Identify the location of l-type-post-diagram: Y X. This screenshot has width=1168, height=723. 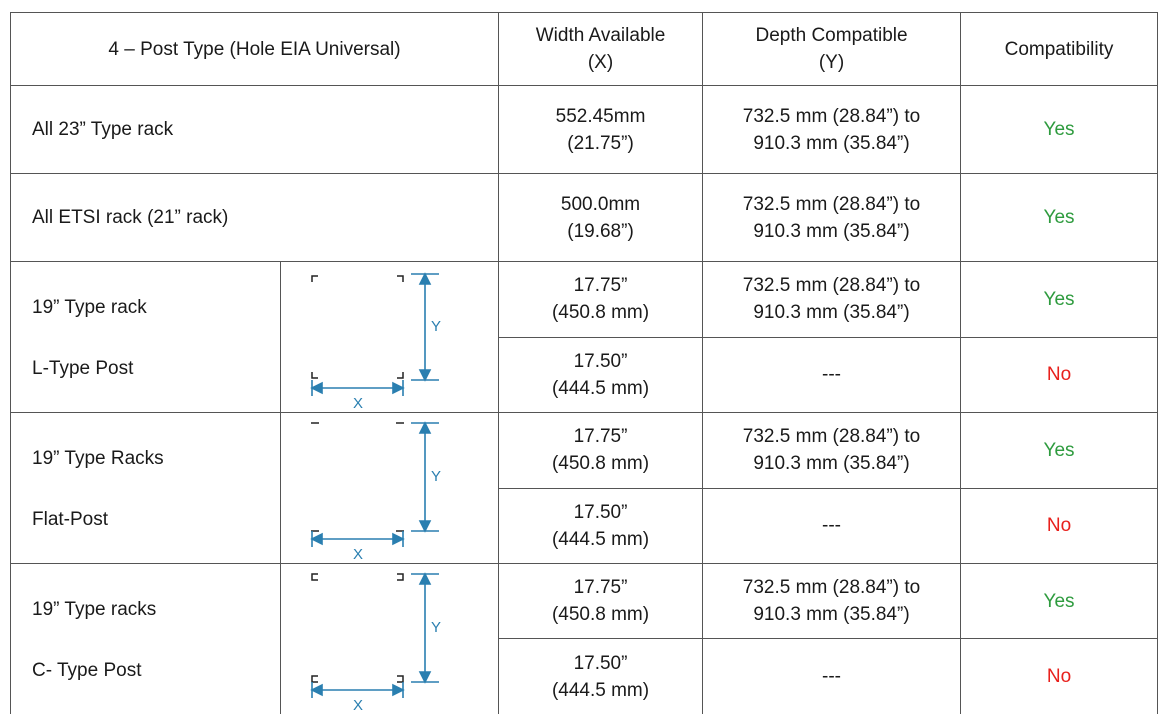
(389, 337).